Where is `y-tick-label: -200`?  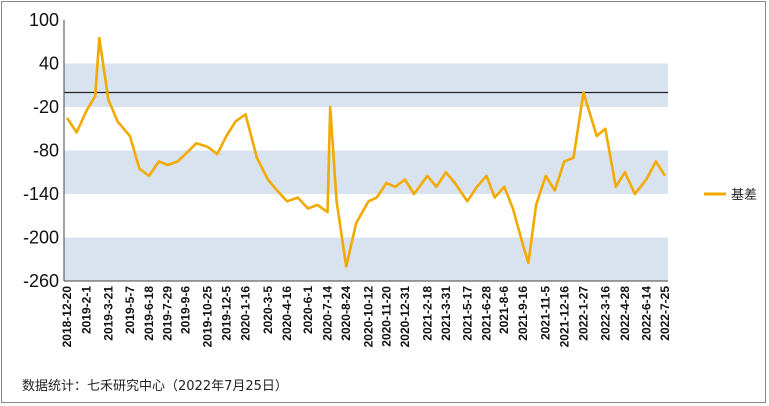
y-tick-label: -200 is located at coordinates (41, 238).